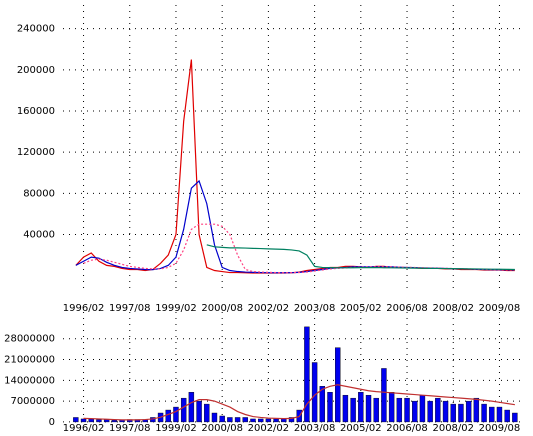  What do you see at coordinates (52, 422) in the screenshot?
I see `y-tick-label: 0` at bounding box center [52, 422].